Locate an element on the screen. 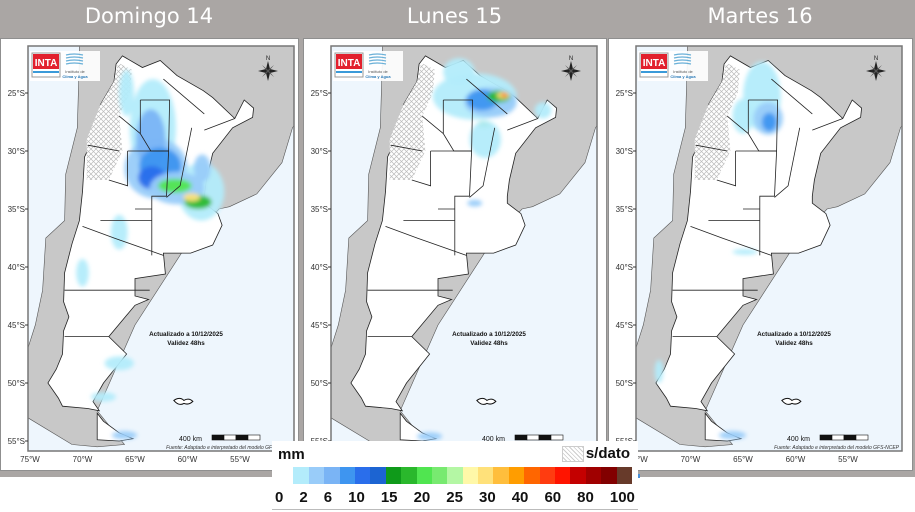 This screenshot has width=915, height=512. legend-tick-label: 40 is located at coordinates (520, 497).